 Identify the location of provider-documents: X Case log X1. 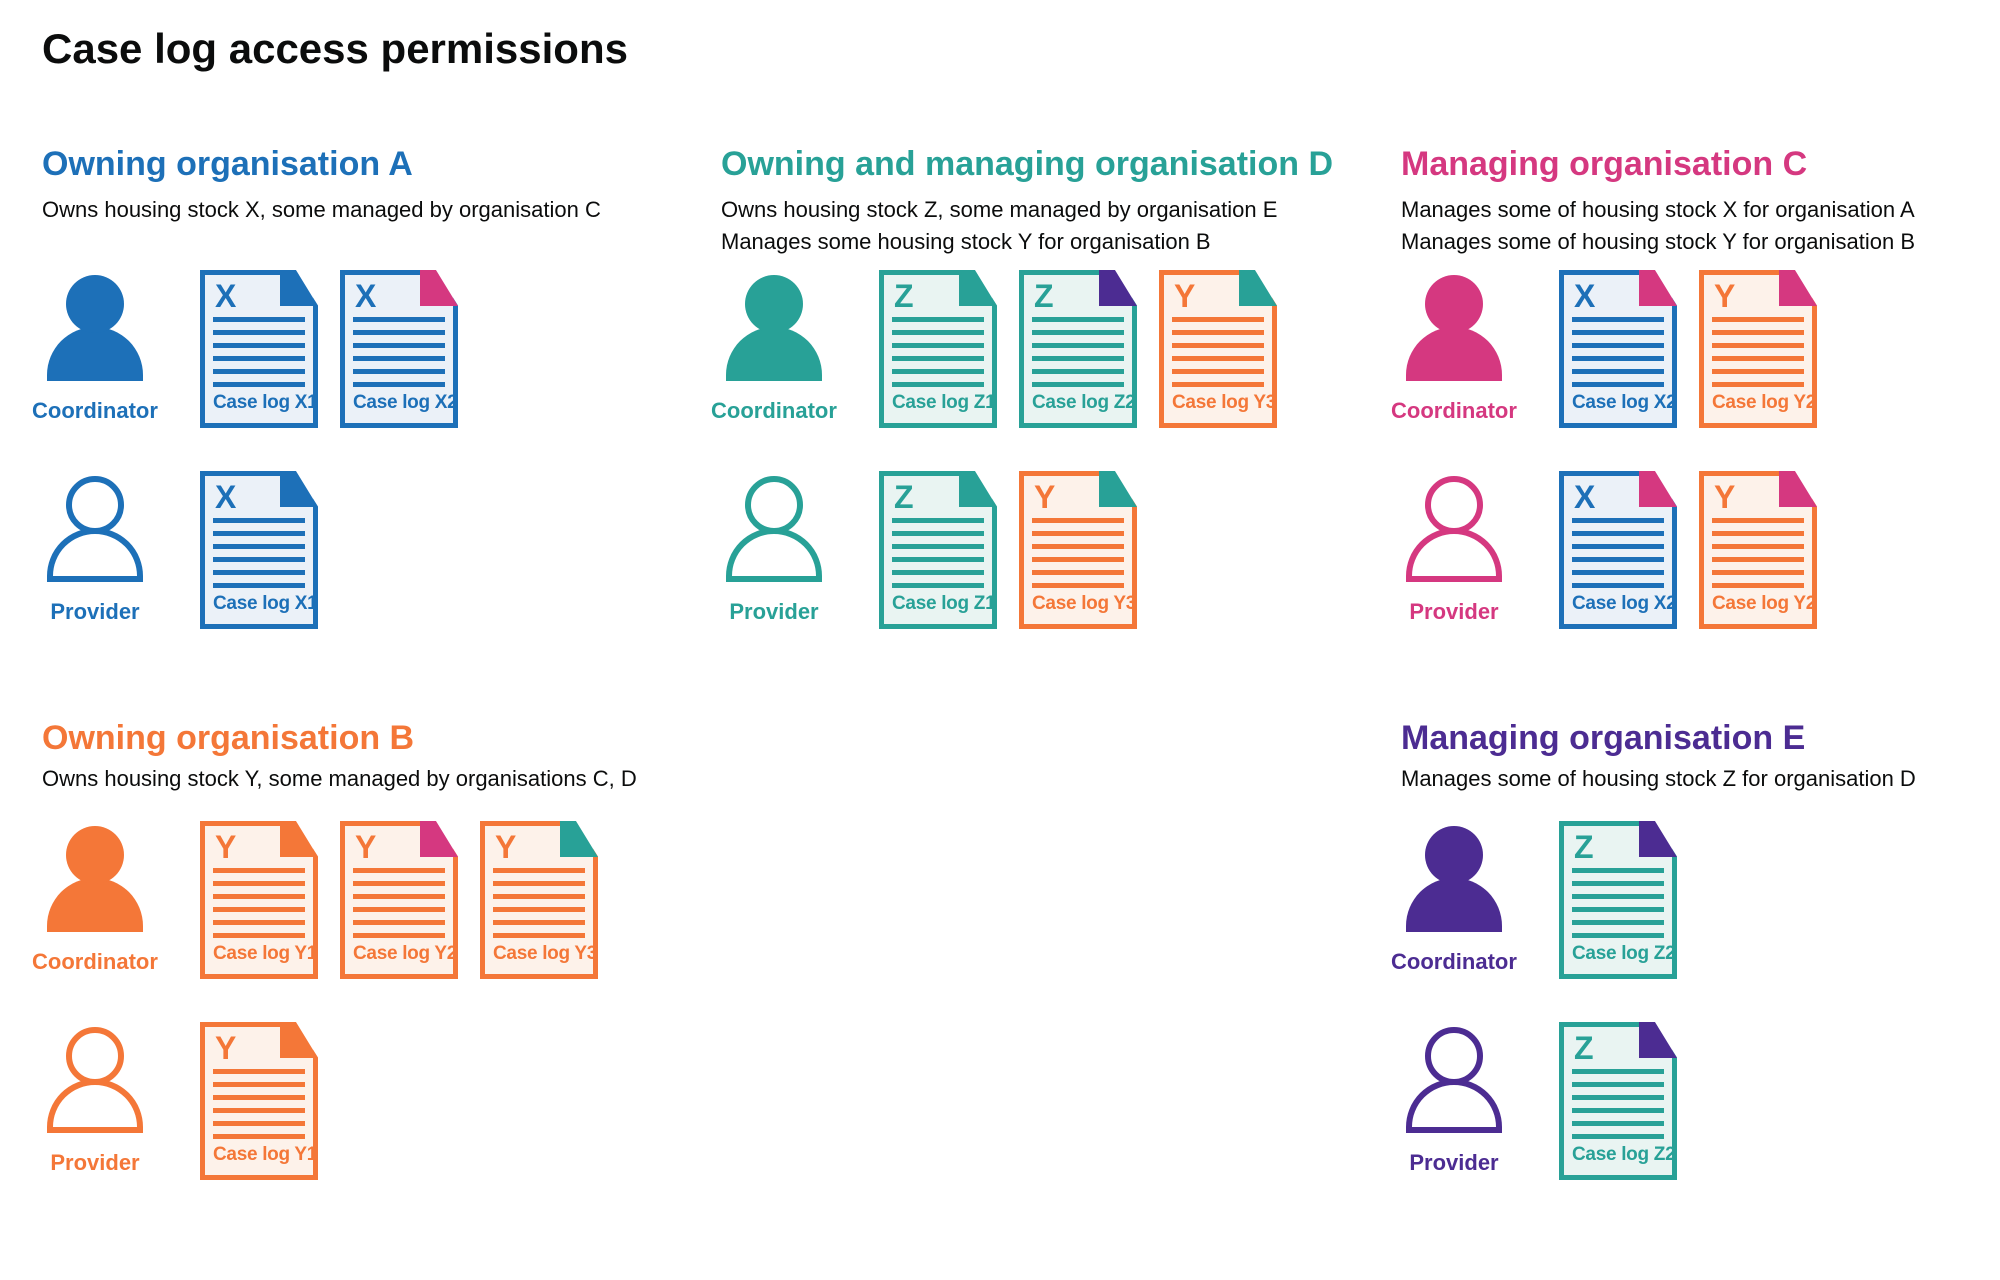
(259, 550).